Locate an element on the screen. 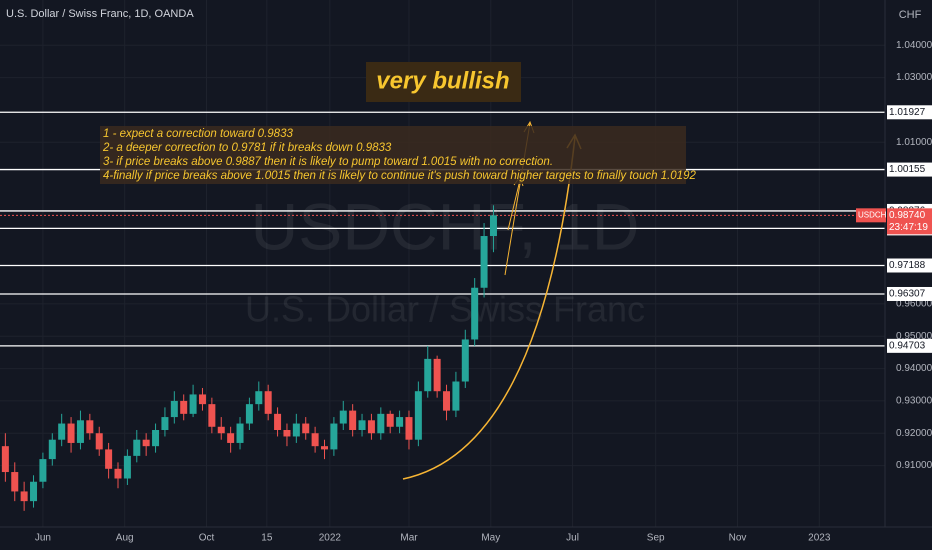 The width and height of the screenshot is (932, 550). x-tick-label: Mar is located at coordinates (409, 538).